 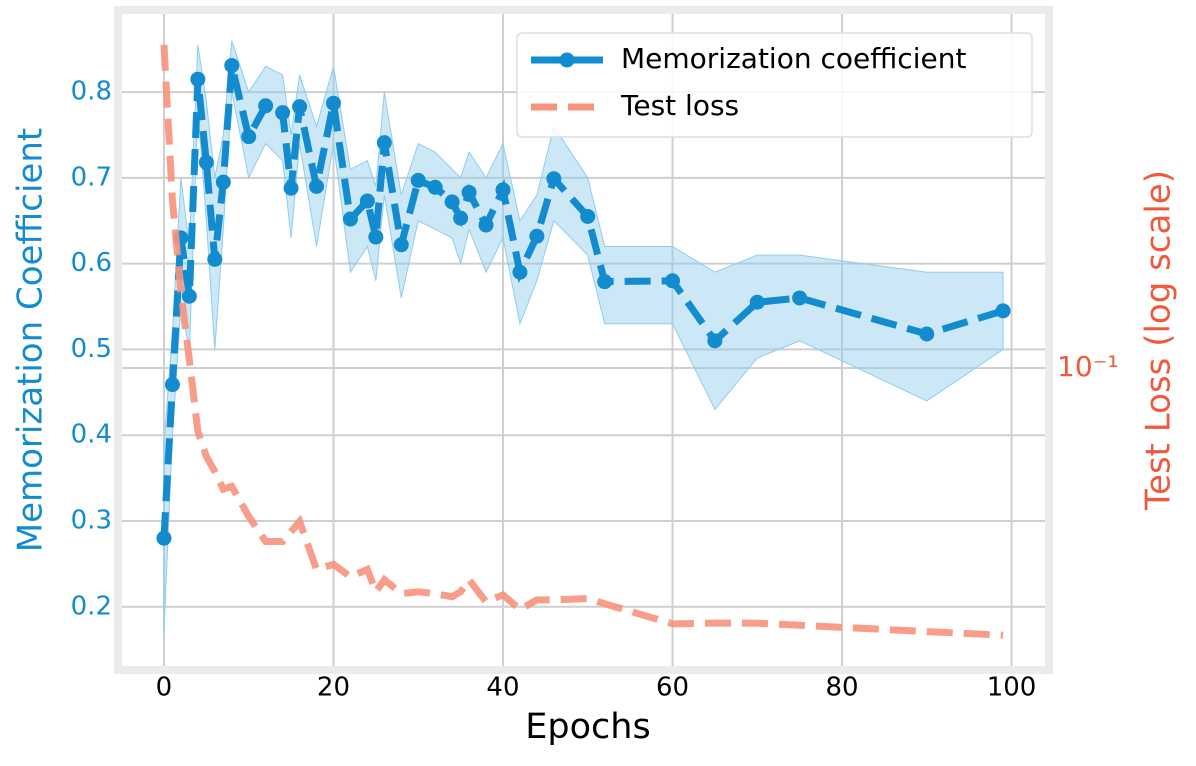 What do you see at coordinates (1012, 688) in the screenshot?
I see `x-tick-label: 100` at bounding box center [1012, 688].